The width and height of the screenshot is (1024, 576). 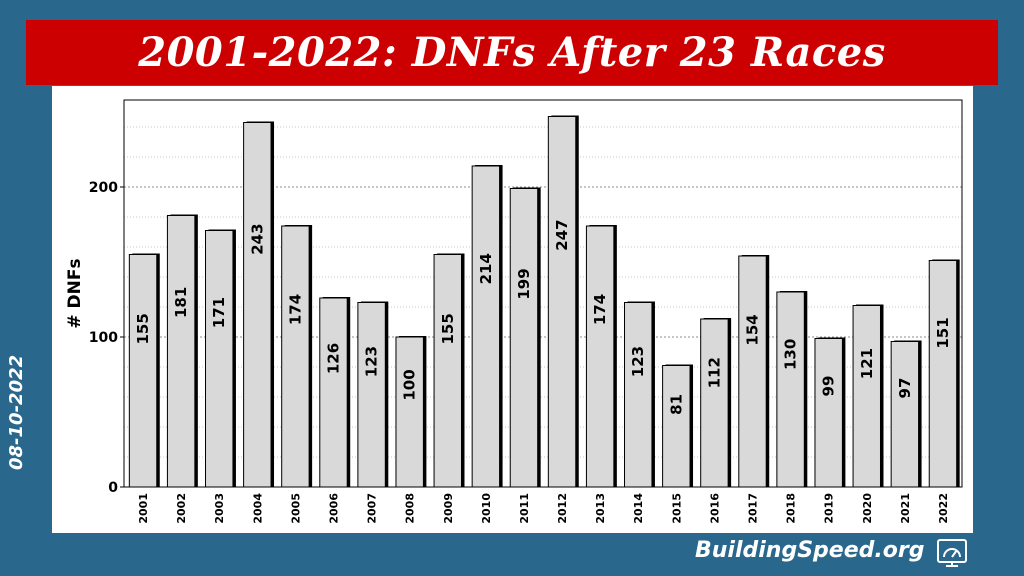 I want to click on x-tick-label: 2019, so click(x=829, y=508).